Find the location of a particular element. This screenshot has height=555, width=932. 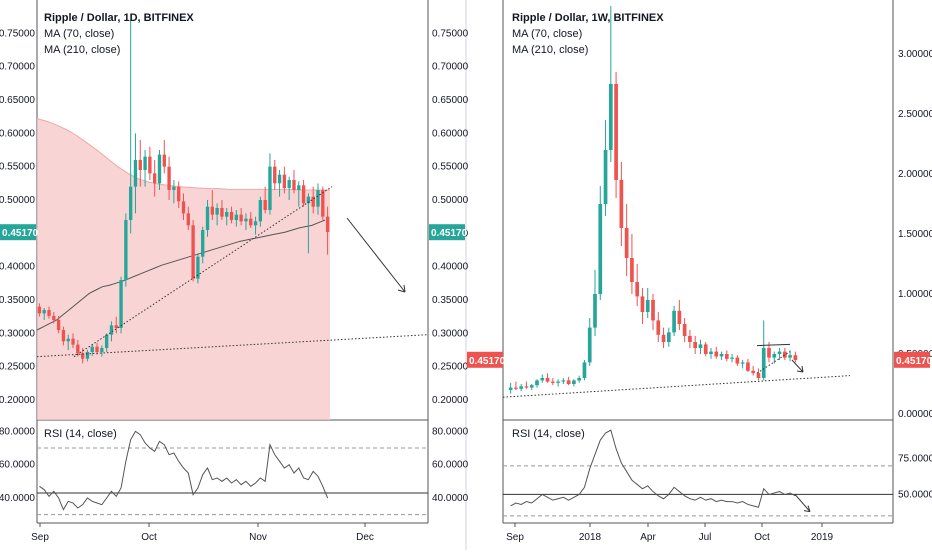

right-y-tick-label: 2.00000 is located at coordinates (915, 174).